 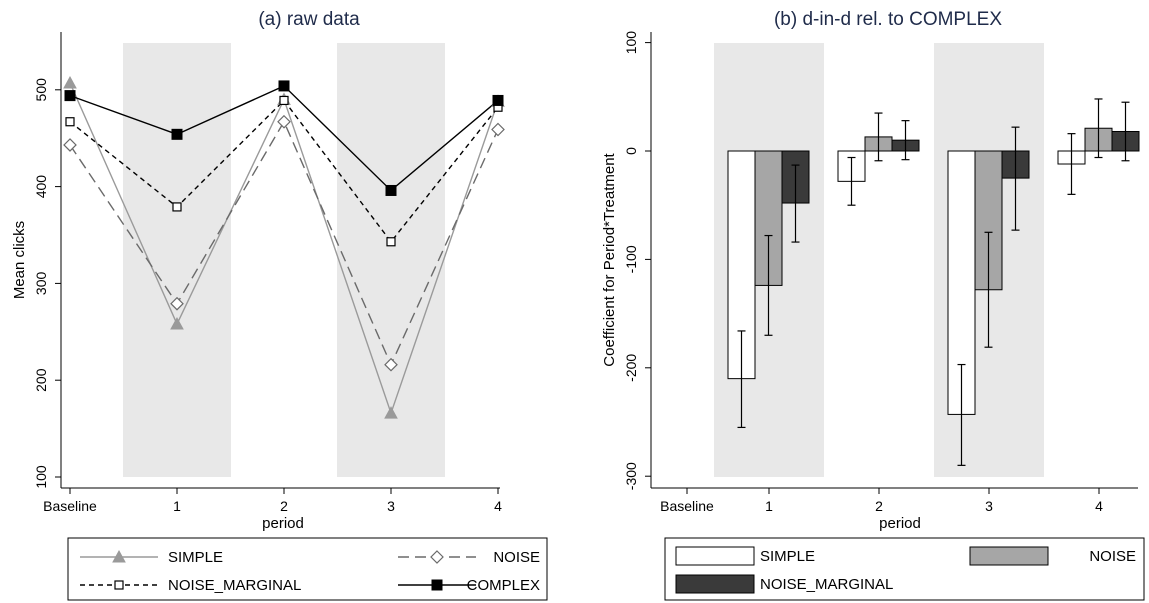 What do you see at coordinates (309, 19) in the screenshot?
I see `chart-a-title: (a) raw data` at bounding box center [309, 19].